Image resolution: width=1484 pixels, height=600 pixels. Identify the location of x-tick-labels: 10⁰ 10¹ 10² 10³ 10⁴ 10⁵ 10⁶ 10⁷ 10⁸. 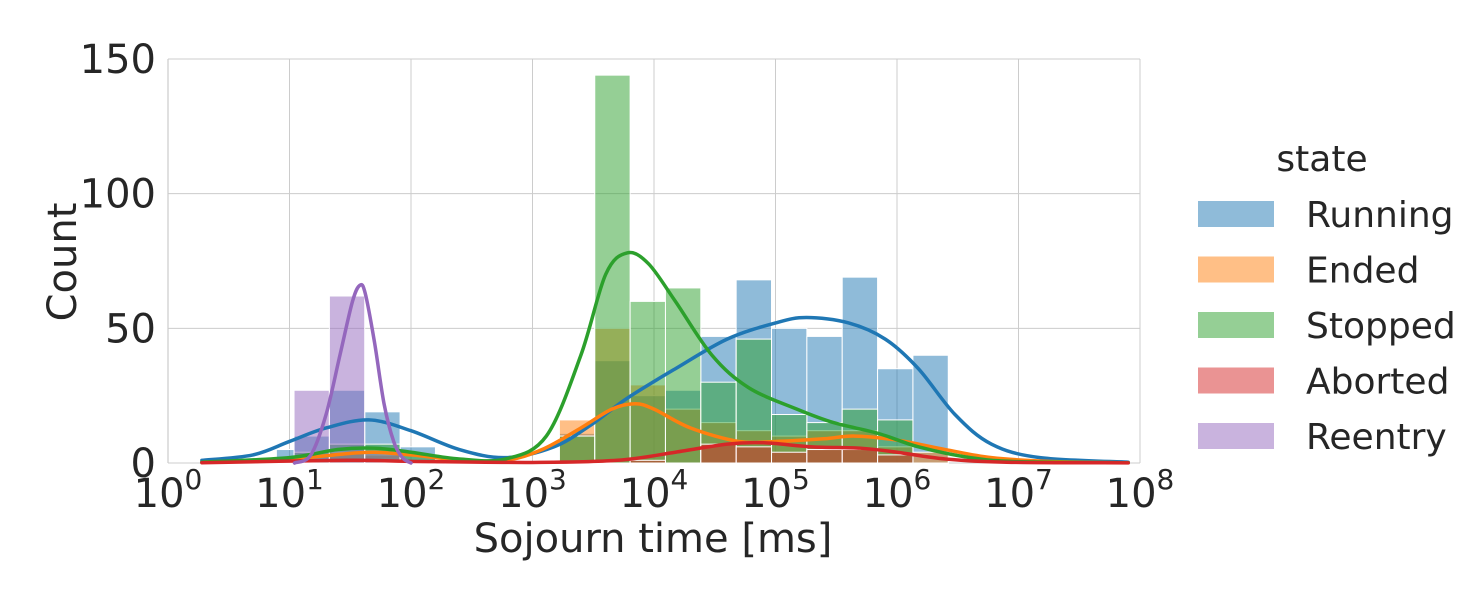
(654, 490).